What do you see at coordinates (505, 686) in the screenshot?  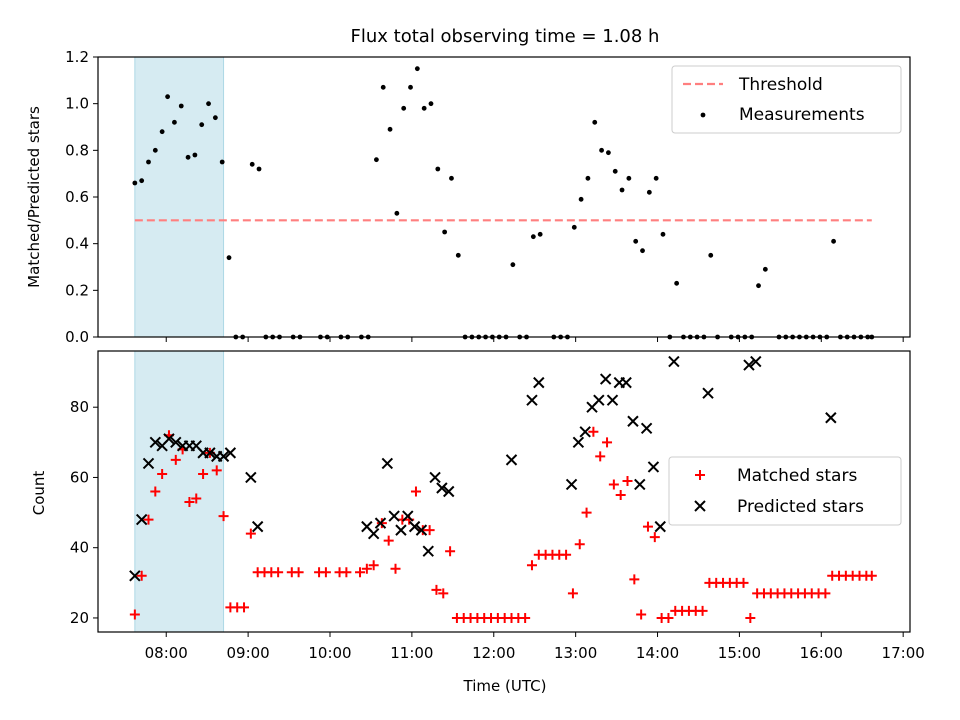 I see `x-axis-label: Time (UTC)` at bounding box center [505, 686].